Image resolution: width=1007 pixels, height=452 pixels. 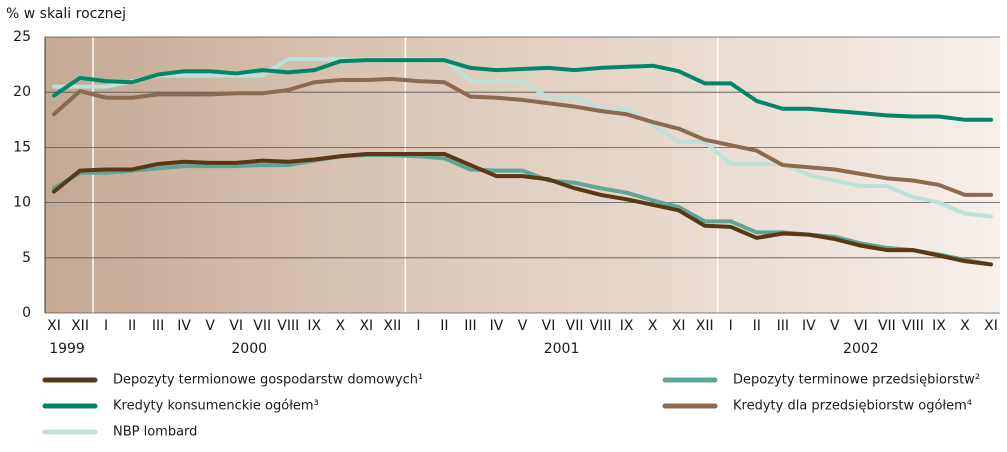 What do you see at coordinates (26, 313) in the screenshot?
I see `y-tick-label: 0` at bounding box center [26, 313].